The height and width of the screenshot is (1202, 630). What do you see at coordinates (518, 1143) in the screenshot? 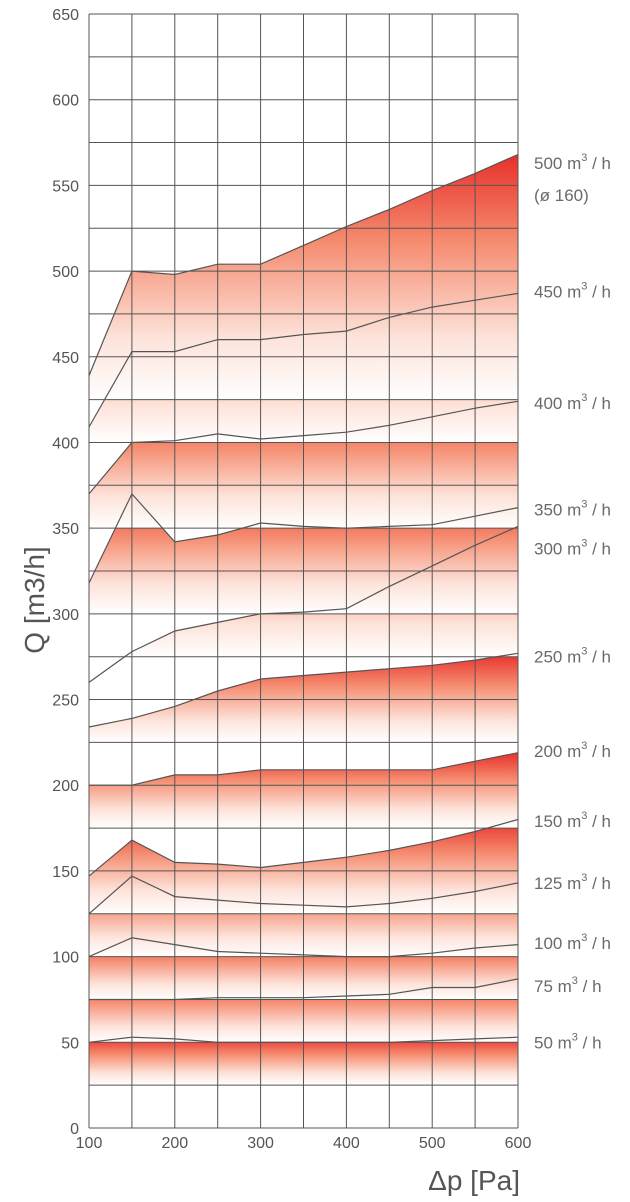
I see `x-tick-label: 600` at bounding box center [518, 1143].